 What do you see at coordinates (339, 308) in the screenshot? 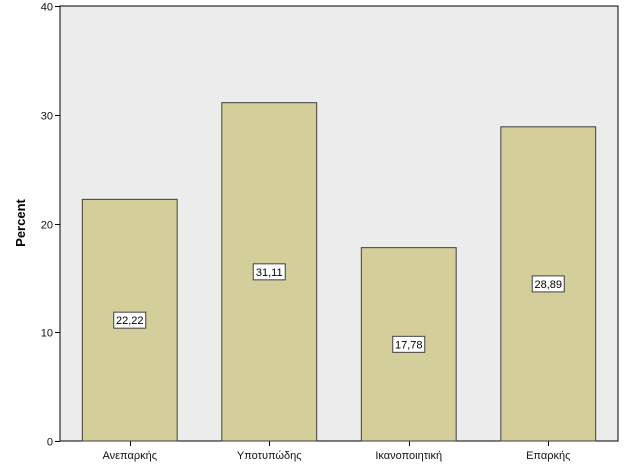
I see `data-labels: 22,22 31,11 17,78 28,89` at bounding box center [339, 308].